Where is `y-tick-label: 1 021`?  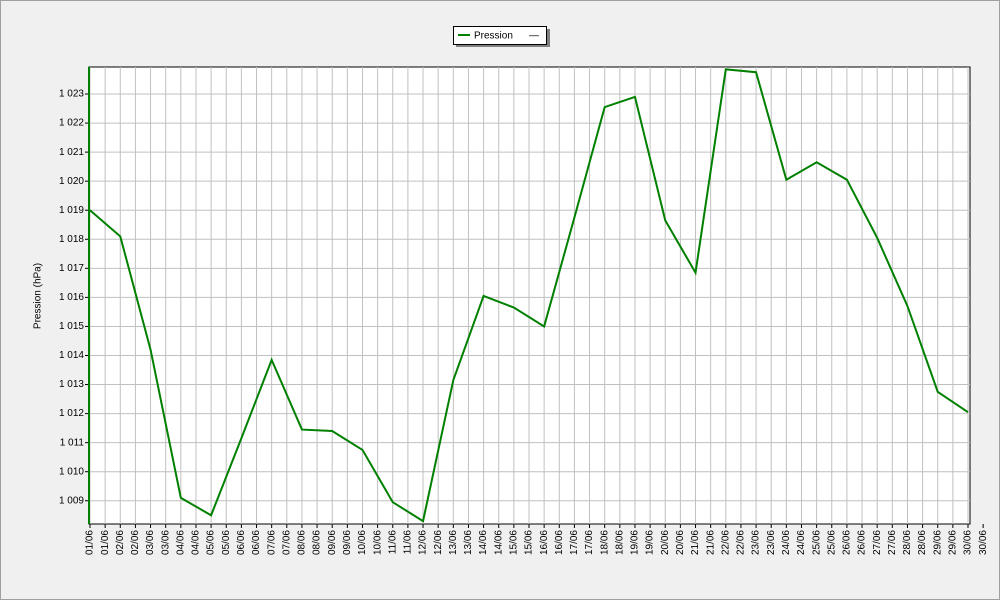 y-tick-label: 1 021 is located at coordinates (71, 152).